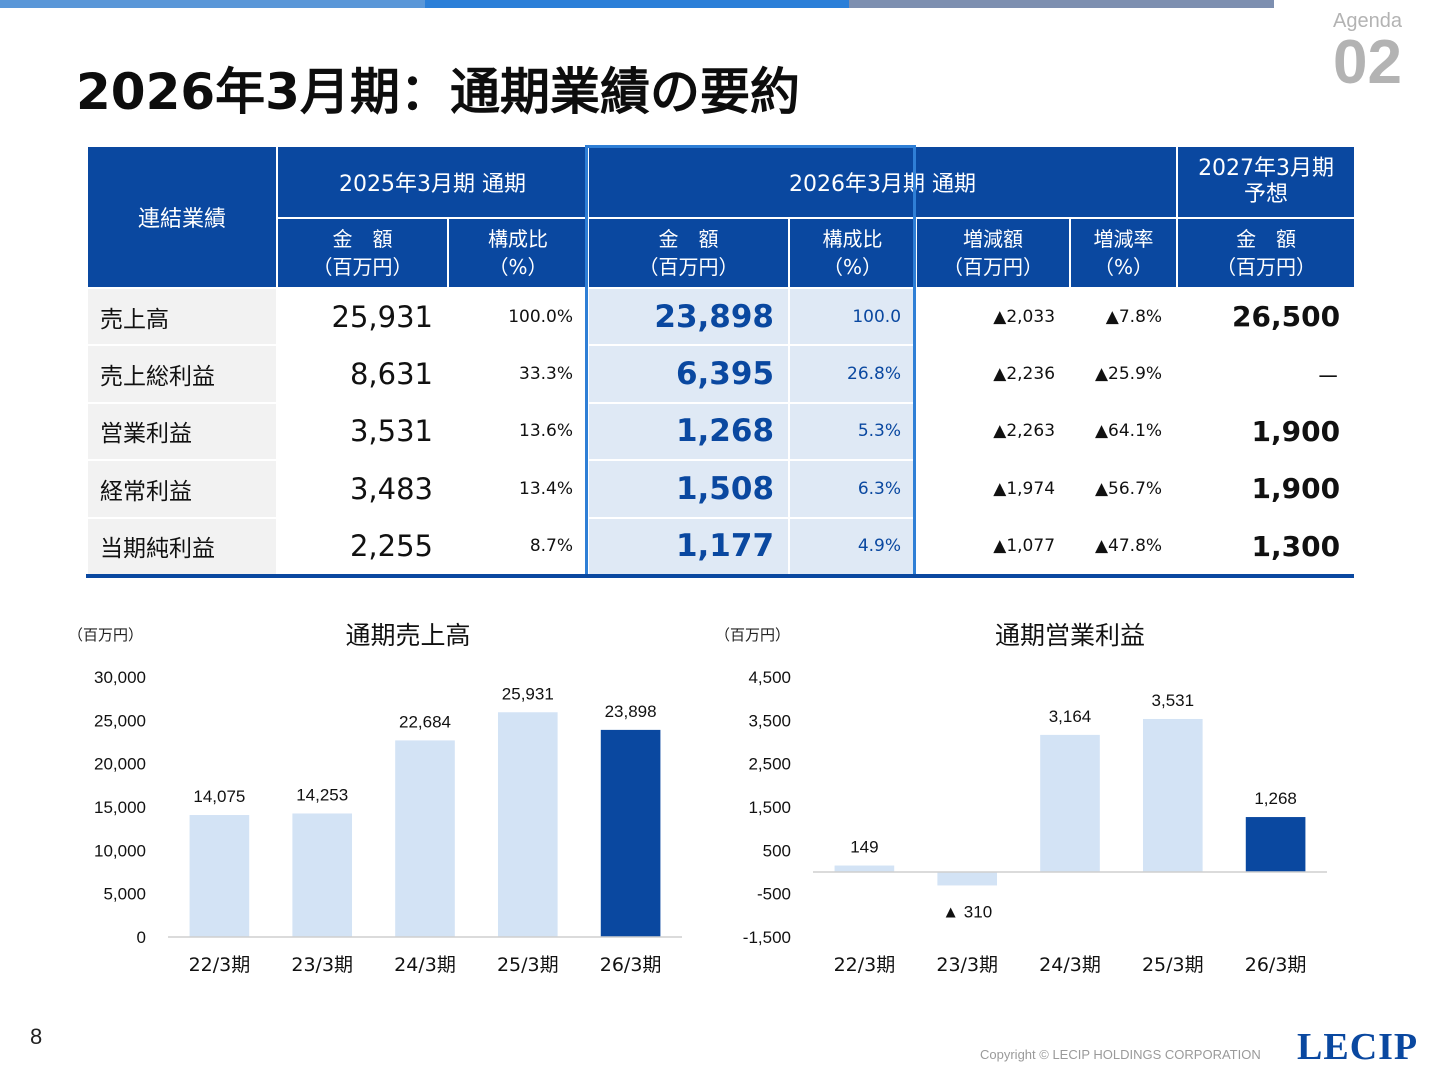 The width and height of the screenshot is (1440, 1080). I want to click on page-title: 2026年3月期：通期業績の要約, so click(438, 92).